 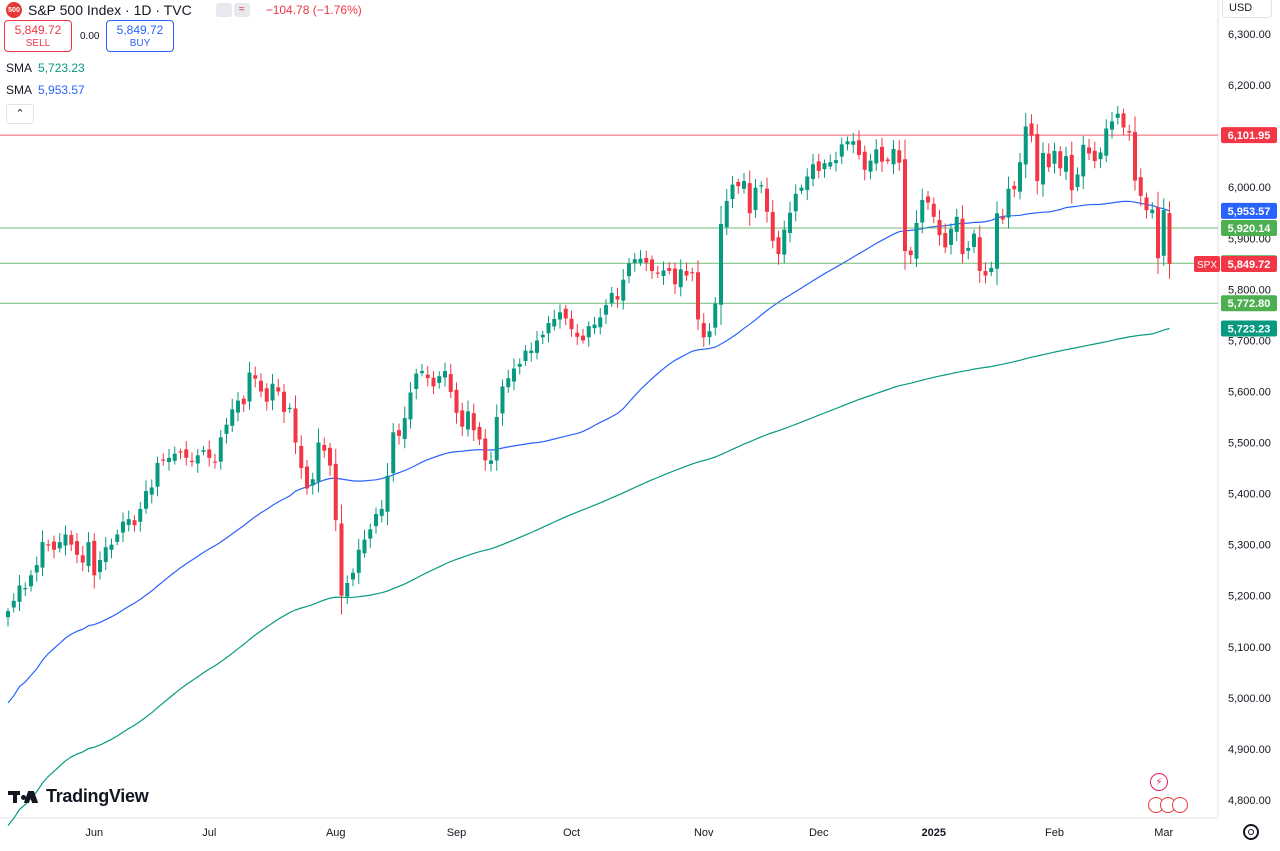 What do you see at coordinates (38, 36) in the screenshot?
I see `sell-button: 5,849.72 SELL` at bounding box center [38, 36].